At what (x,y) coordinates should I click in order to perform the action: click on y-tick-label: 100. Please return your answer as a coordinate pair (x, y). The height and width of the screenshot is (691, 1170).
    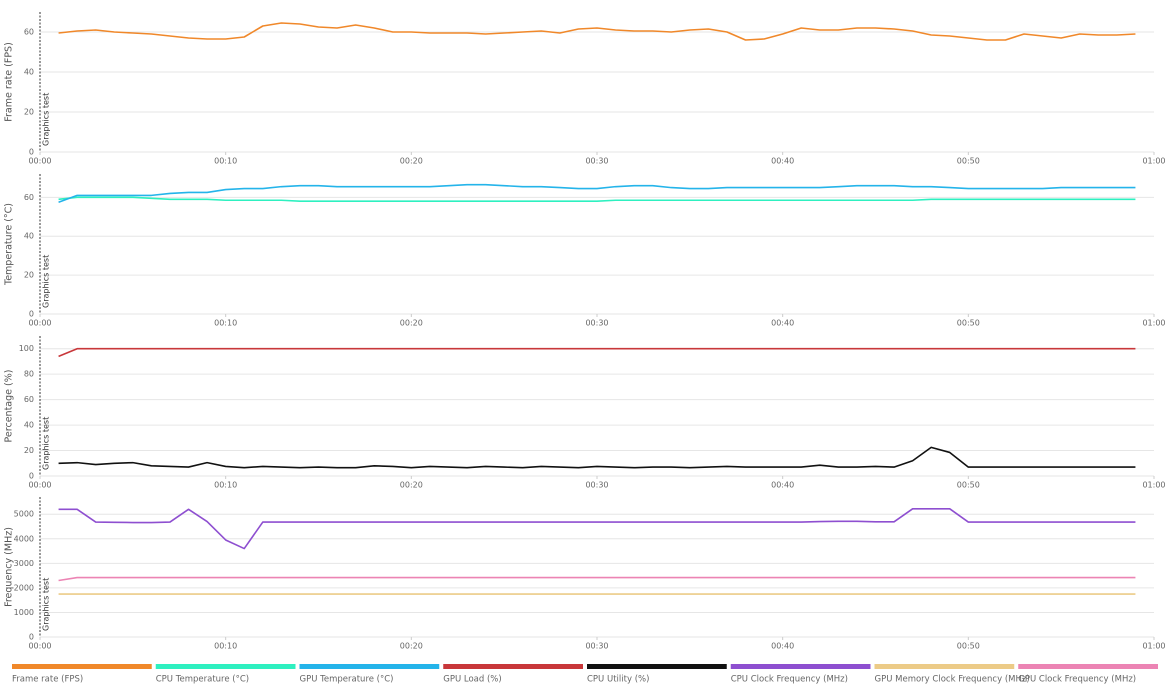
    Looking at the image, I should click on (26, 348).